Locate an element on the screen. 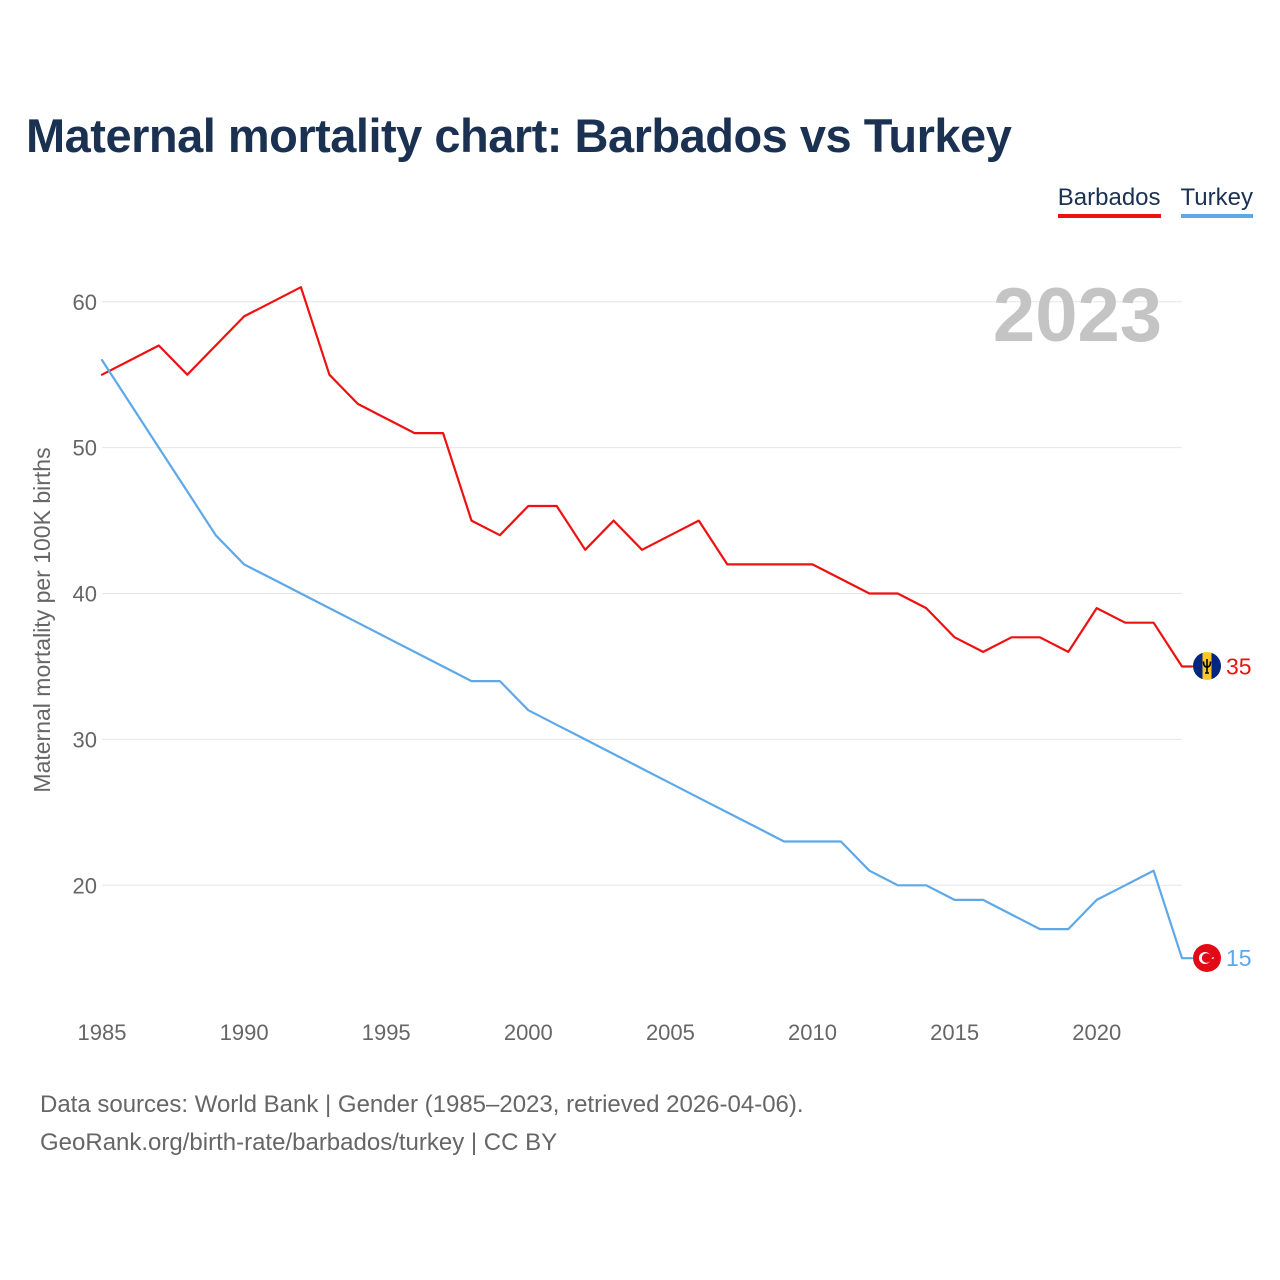 This screenshot has width=1280, height=1280. y-tick-label-40: 40 is located at coordinates (85, 594).